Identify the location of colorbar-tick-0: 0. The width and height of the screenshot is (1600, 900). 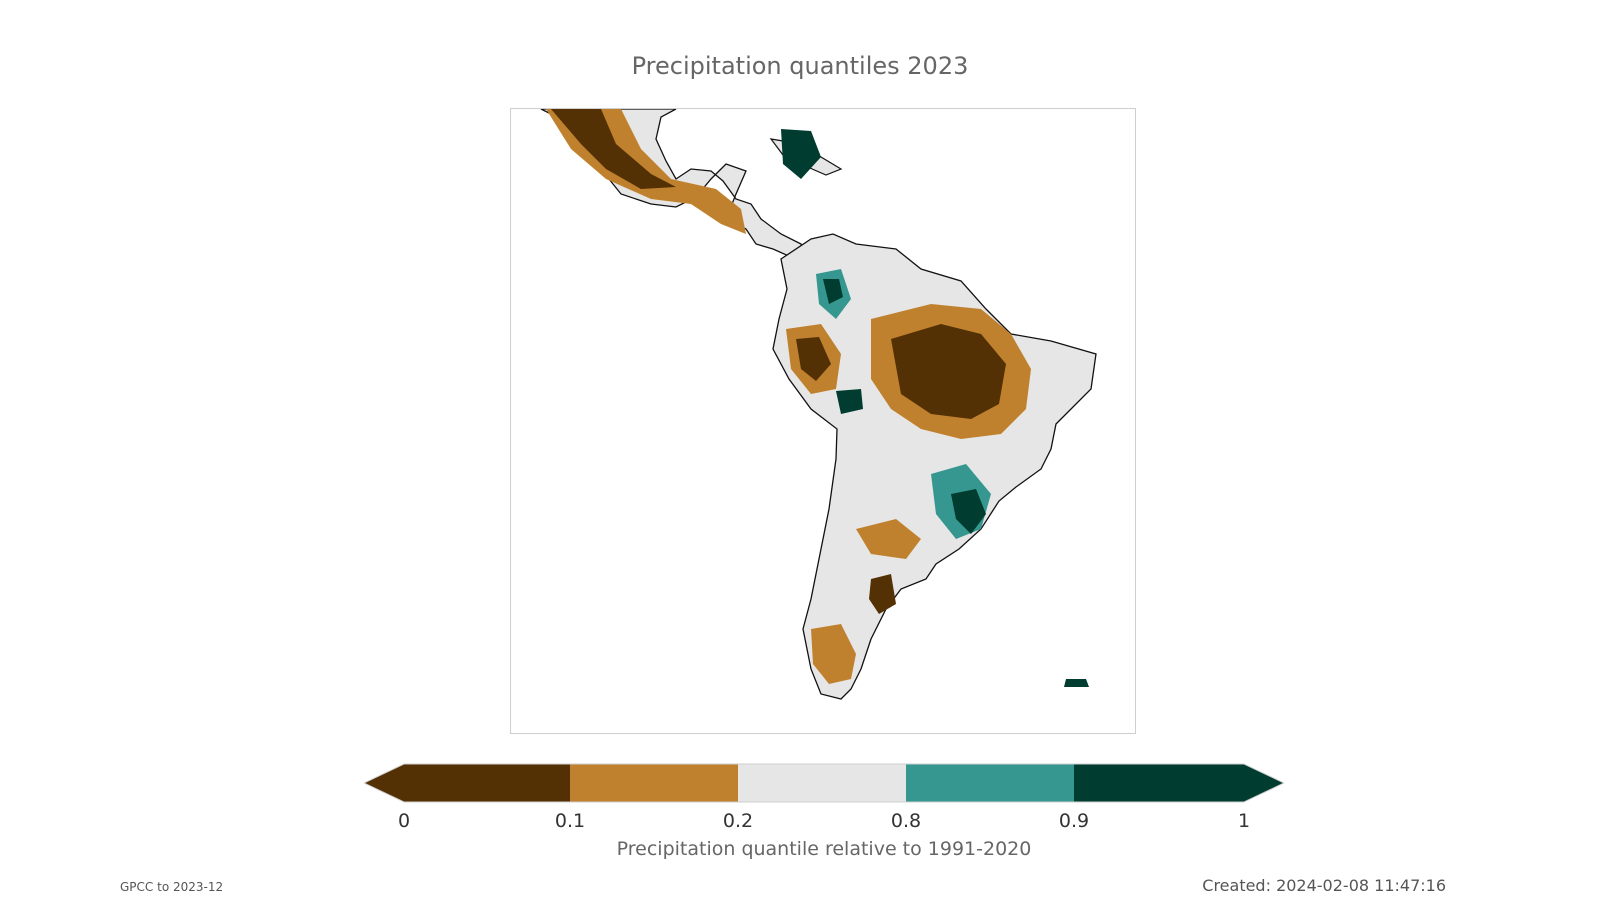
(404, 821).